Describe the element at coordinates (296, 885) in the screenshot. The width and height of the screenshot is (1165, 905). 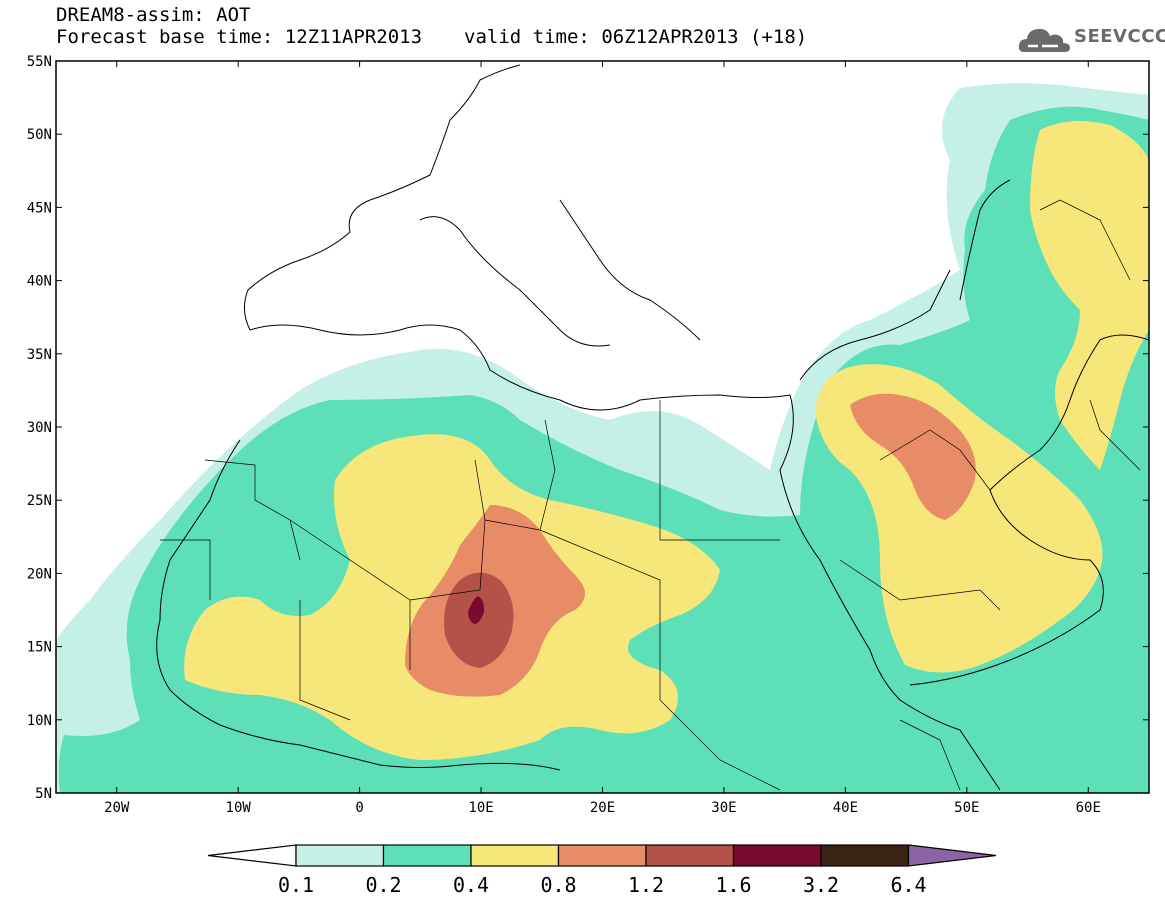
I see `colorbar-label: 0.1` at that location.